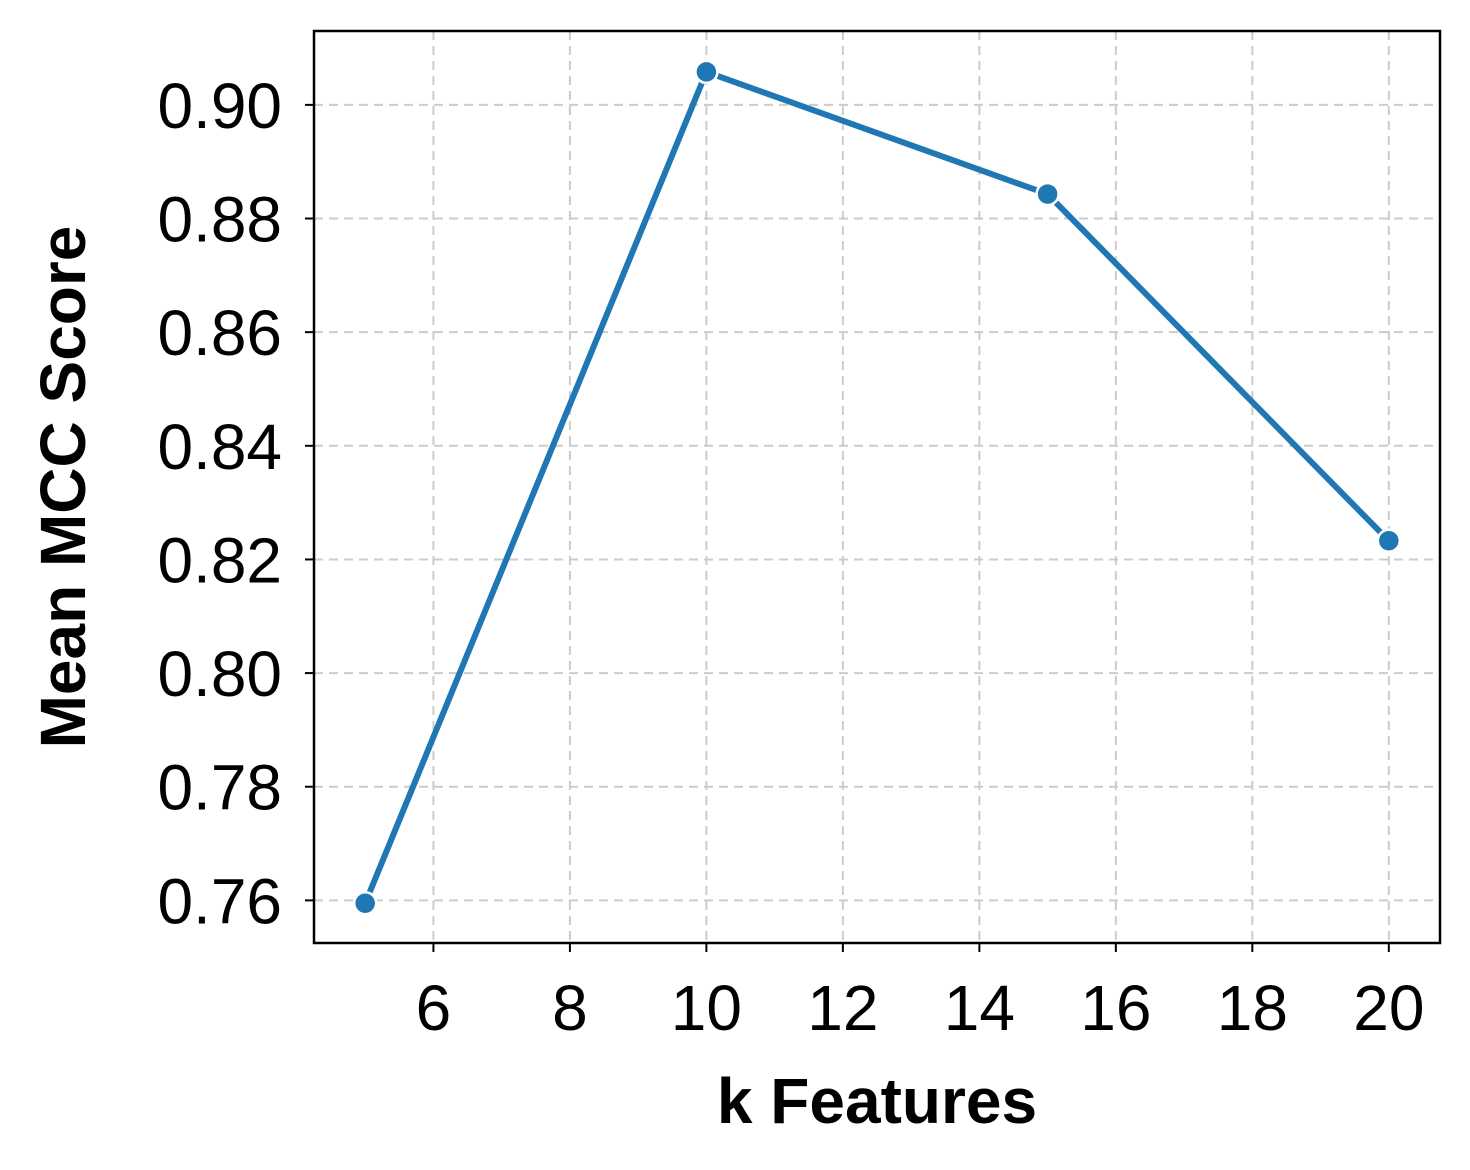 The image size is (1470, 1170). What do you see at coordinates (706, 72) in the screenshot?
I see `data-point-k10` at bounding box center [706, 72].